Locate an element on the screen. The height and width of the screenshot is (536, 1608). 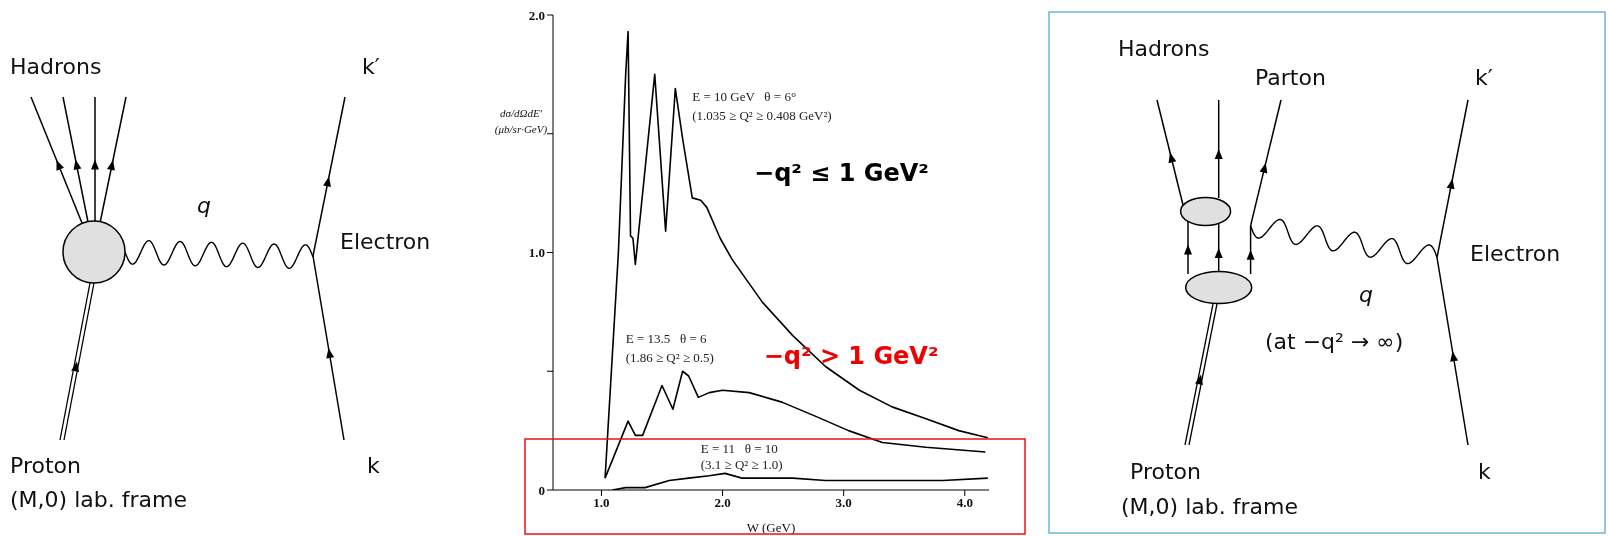
annotation: (1.86 ≥ Q² ≥ 0.5) is located at coordinates (669, 358).